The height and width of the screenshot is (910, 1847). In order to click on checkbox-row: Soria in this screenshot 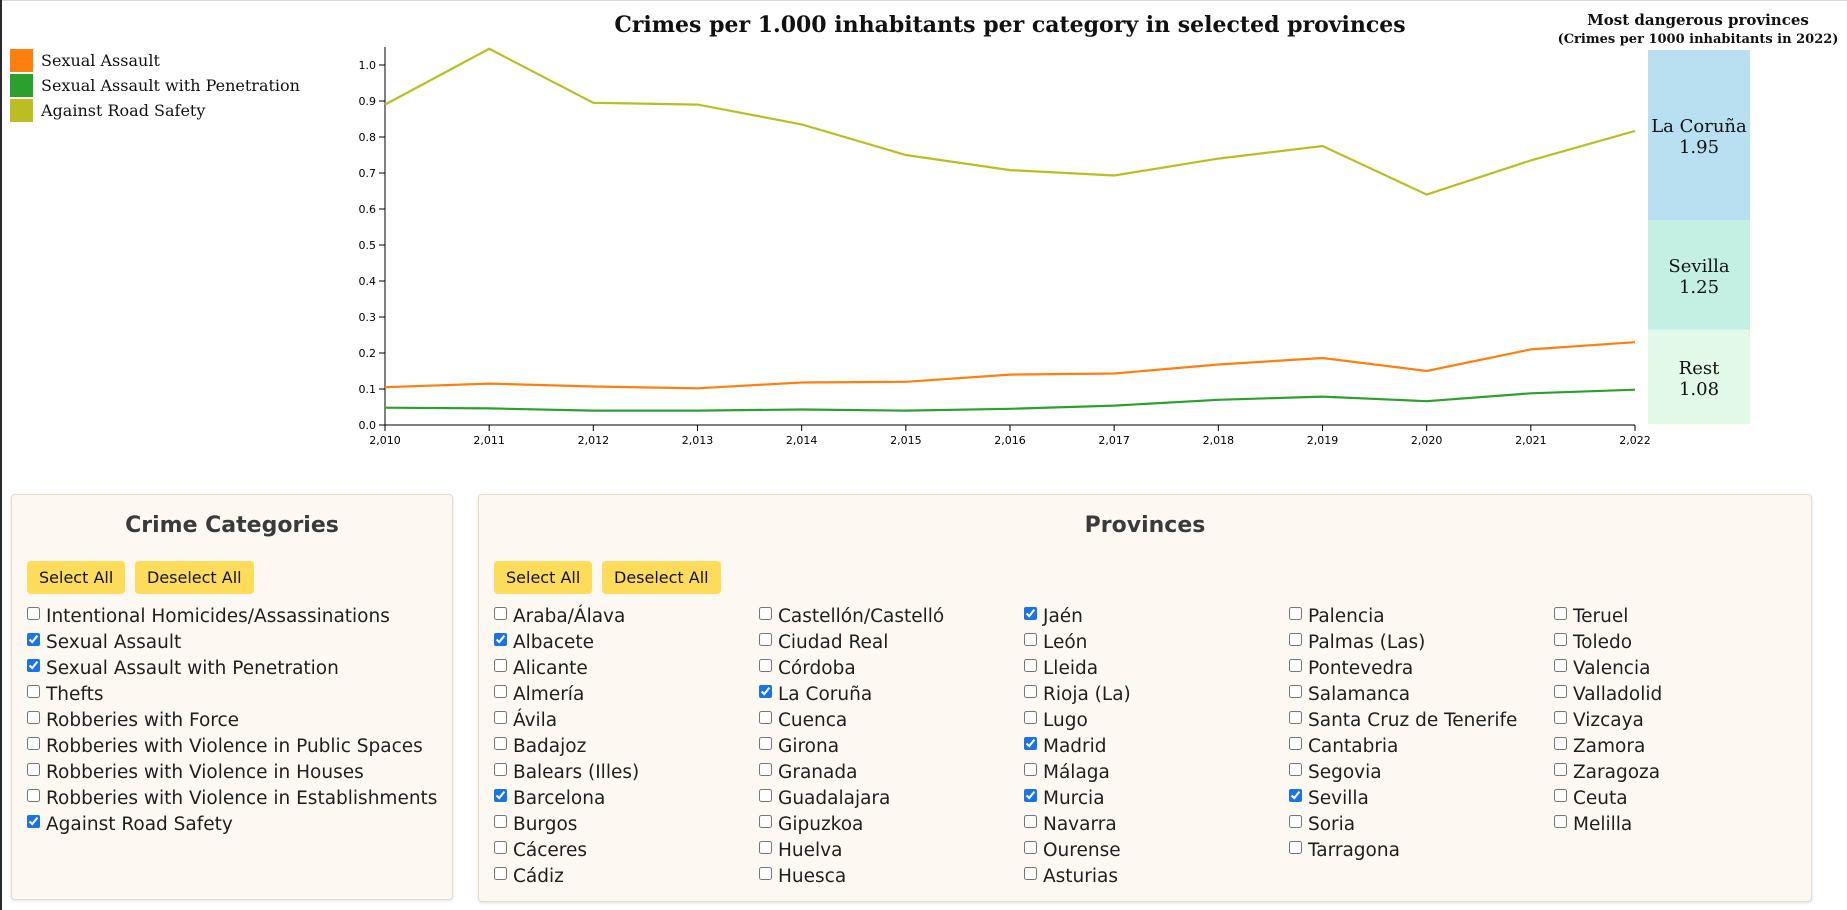, I will do `click(1411, 826)`.